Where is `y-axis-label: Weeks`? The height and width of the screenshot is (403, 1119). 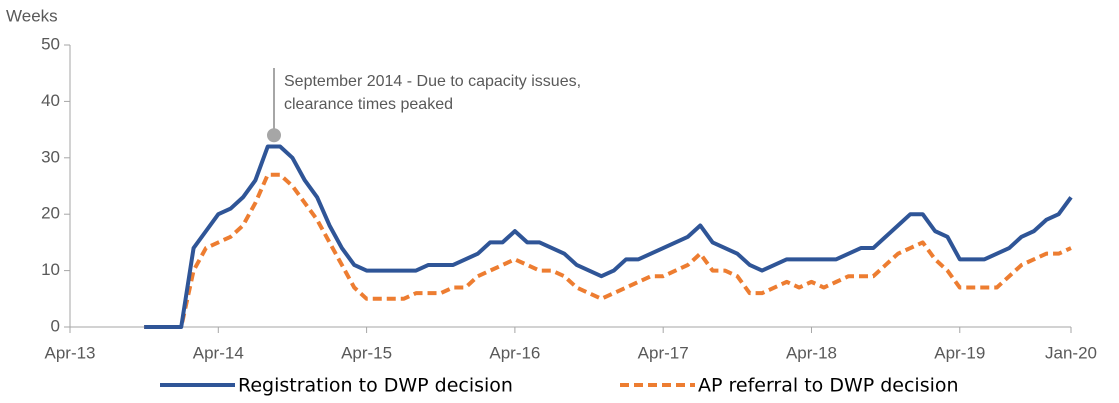
y-axis-label: Weeks is located at coordinates (32, 15).